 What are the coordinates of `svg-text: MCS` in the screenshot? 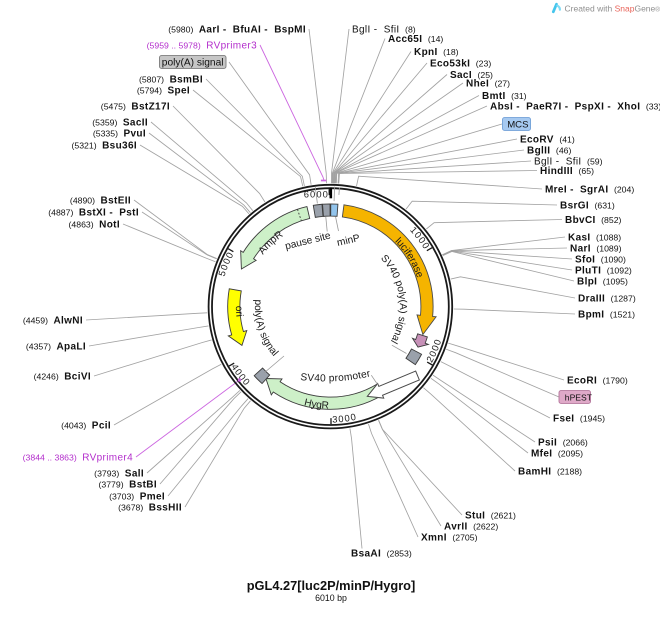 It's located at (517, 125).